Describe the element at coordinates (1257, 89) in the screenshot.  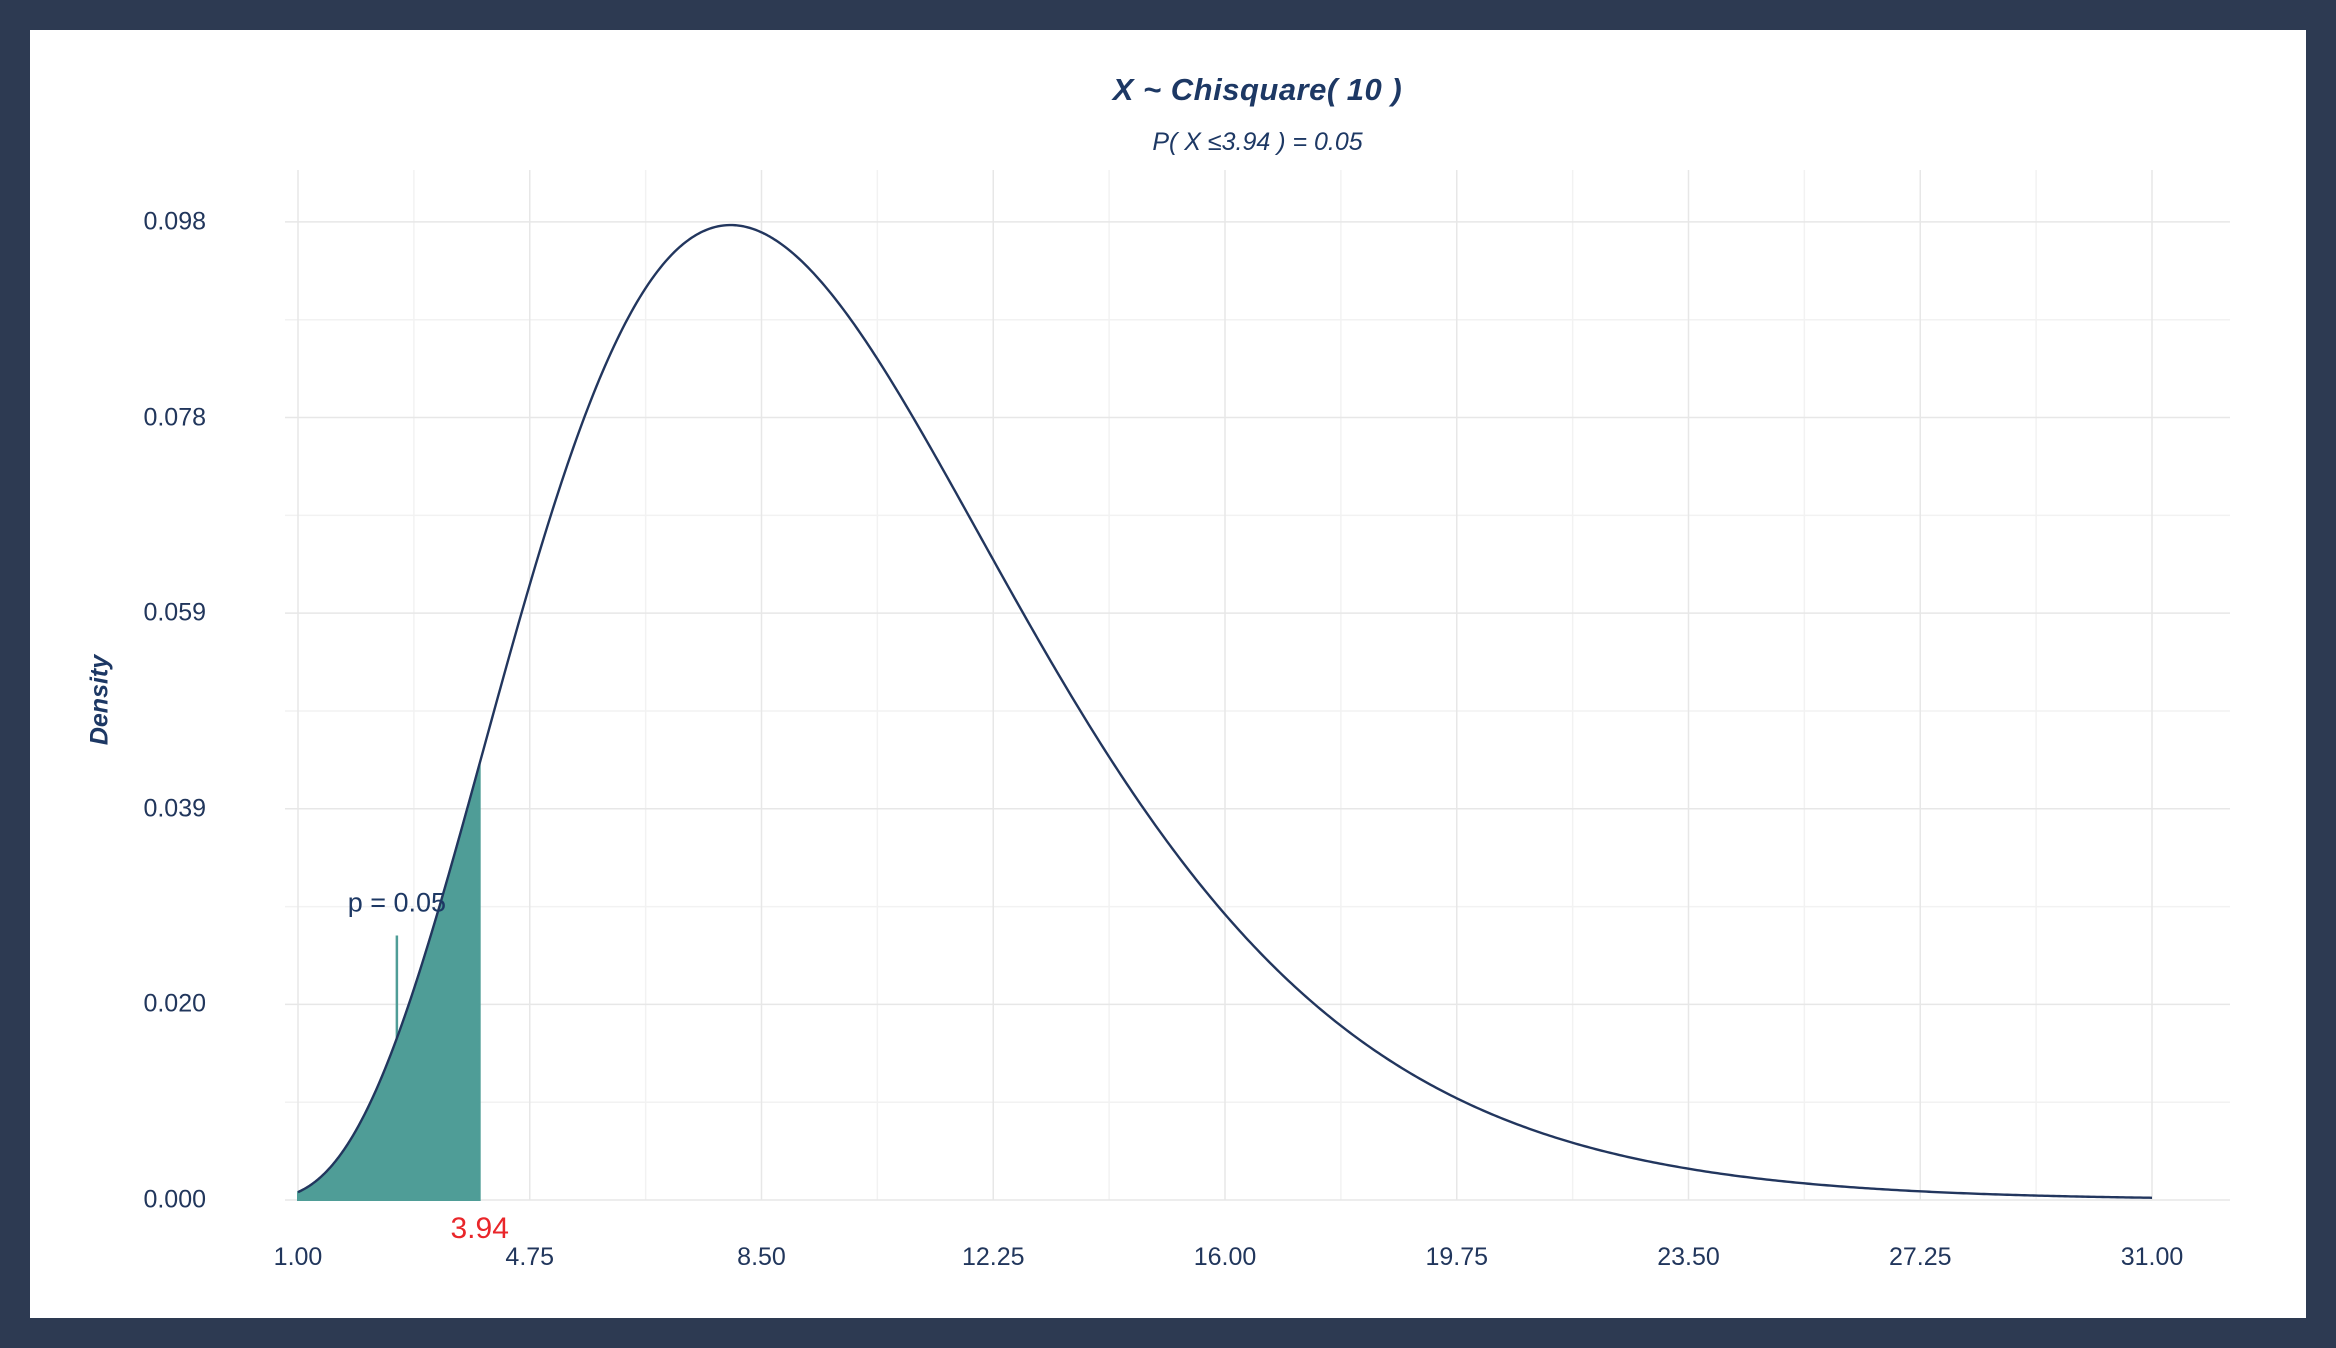
I see `chart-title: X ~ Chisquare( 10 )` at that location.